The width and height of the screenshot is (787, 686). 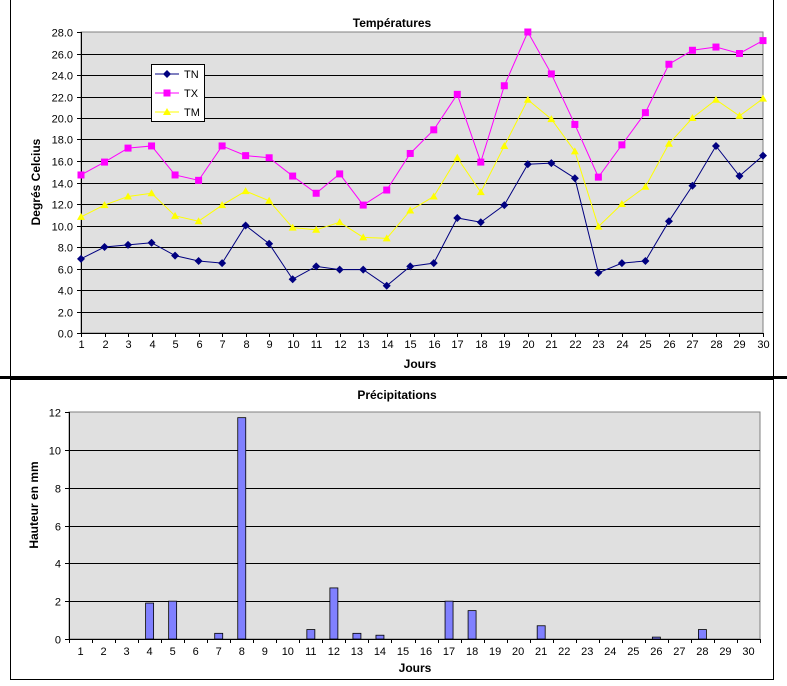 I want to click on precipitation-x-tick-label: 24, so click(x=610, y=652).